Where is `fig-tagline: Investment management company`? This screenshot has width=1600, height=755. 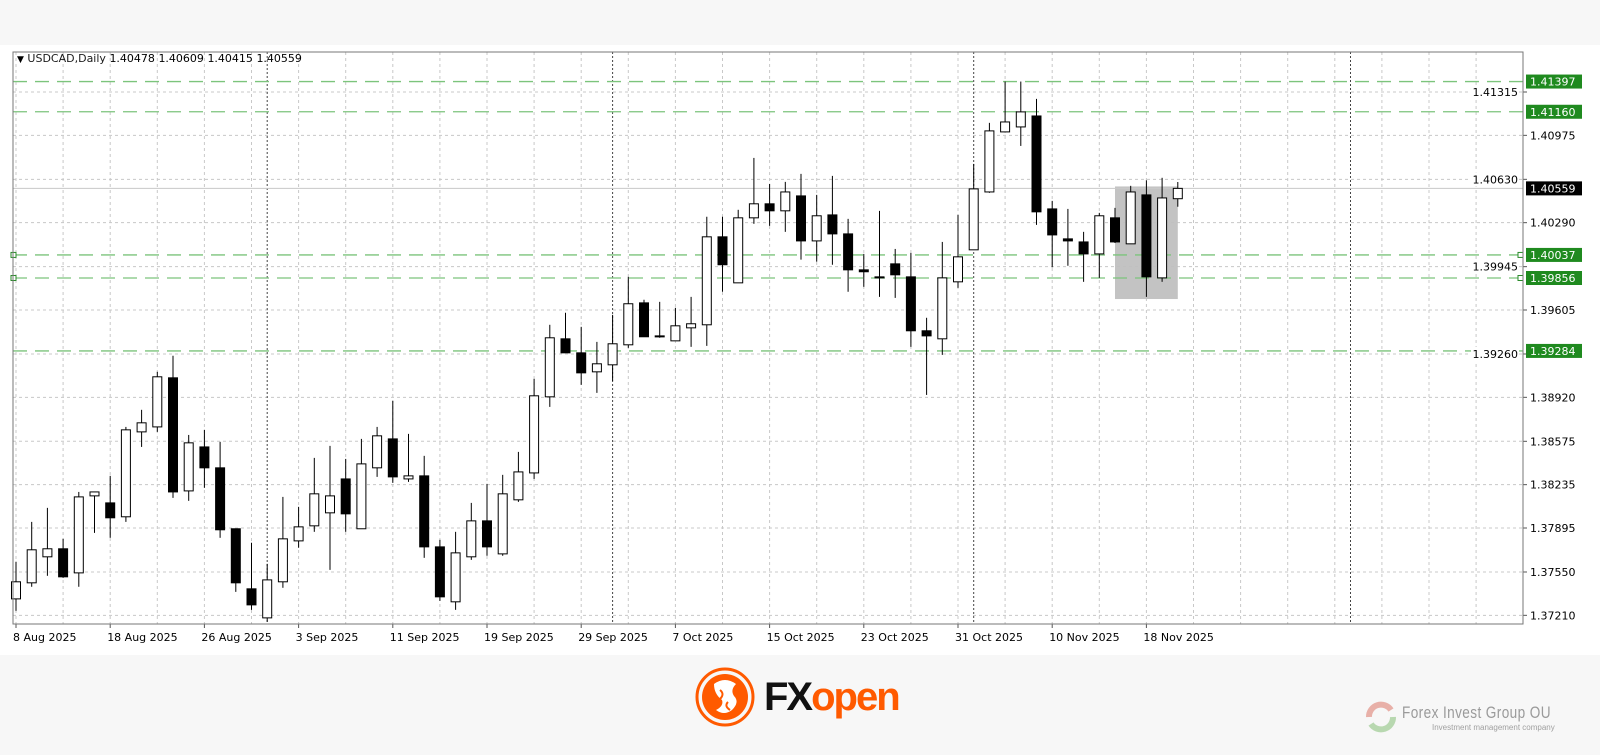
fig-tagline: Investment management company is located at coordinates (1493, 727).